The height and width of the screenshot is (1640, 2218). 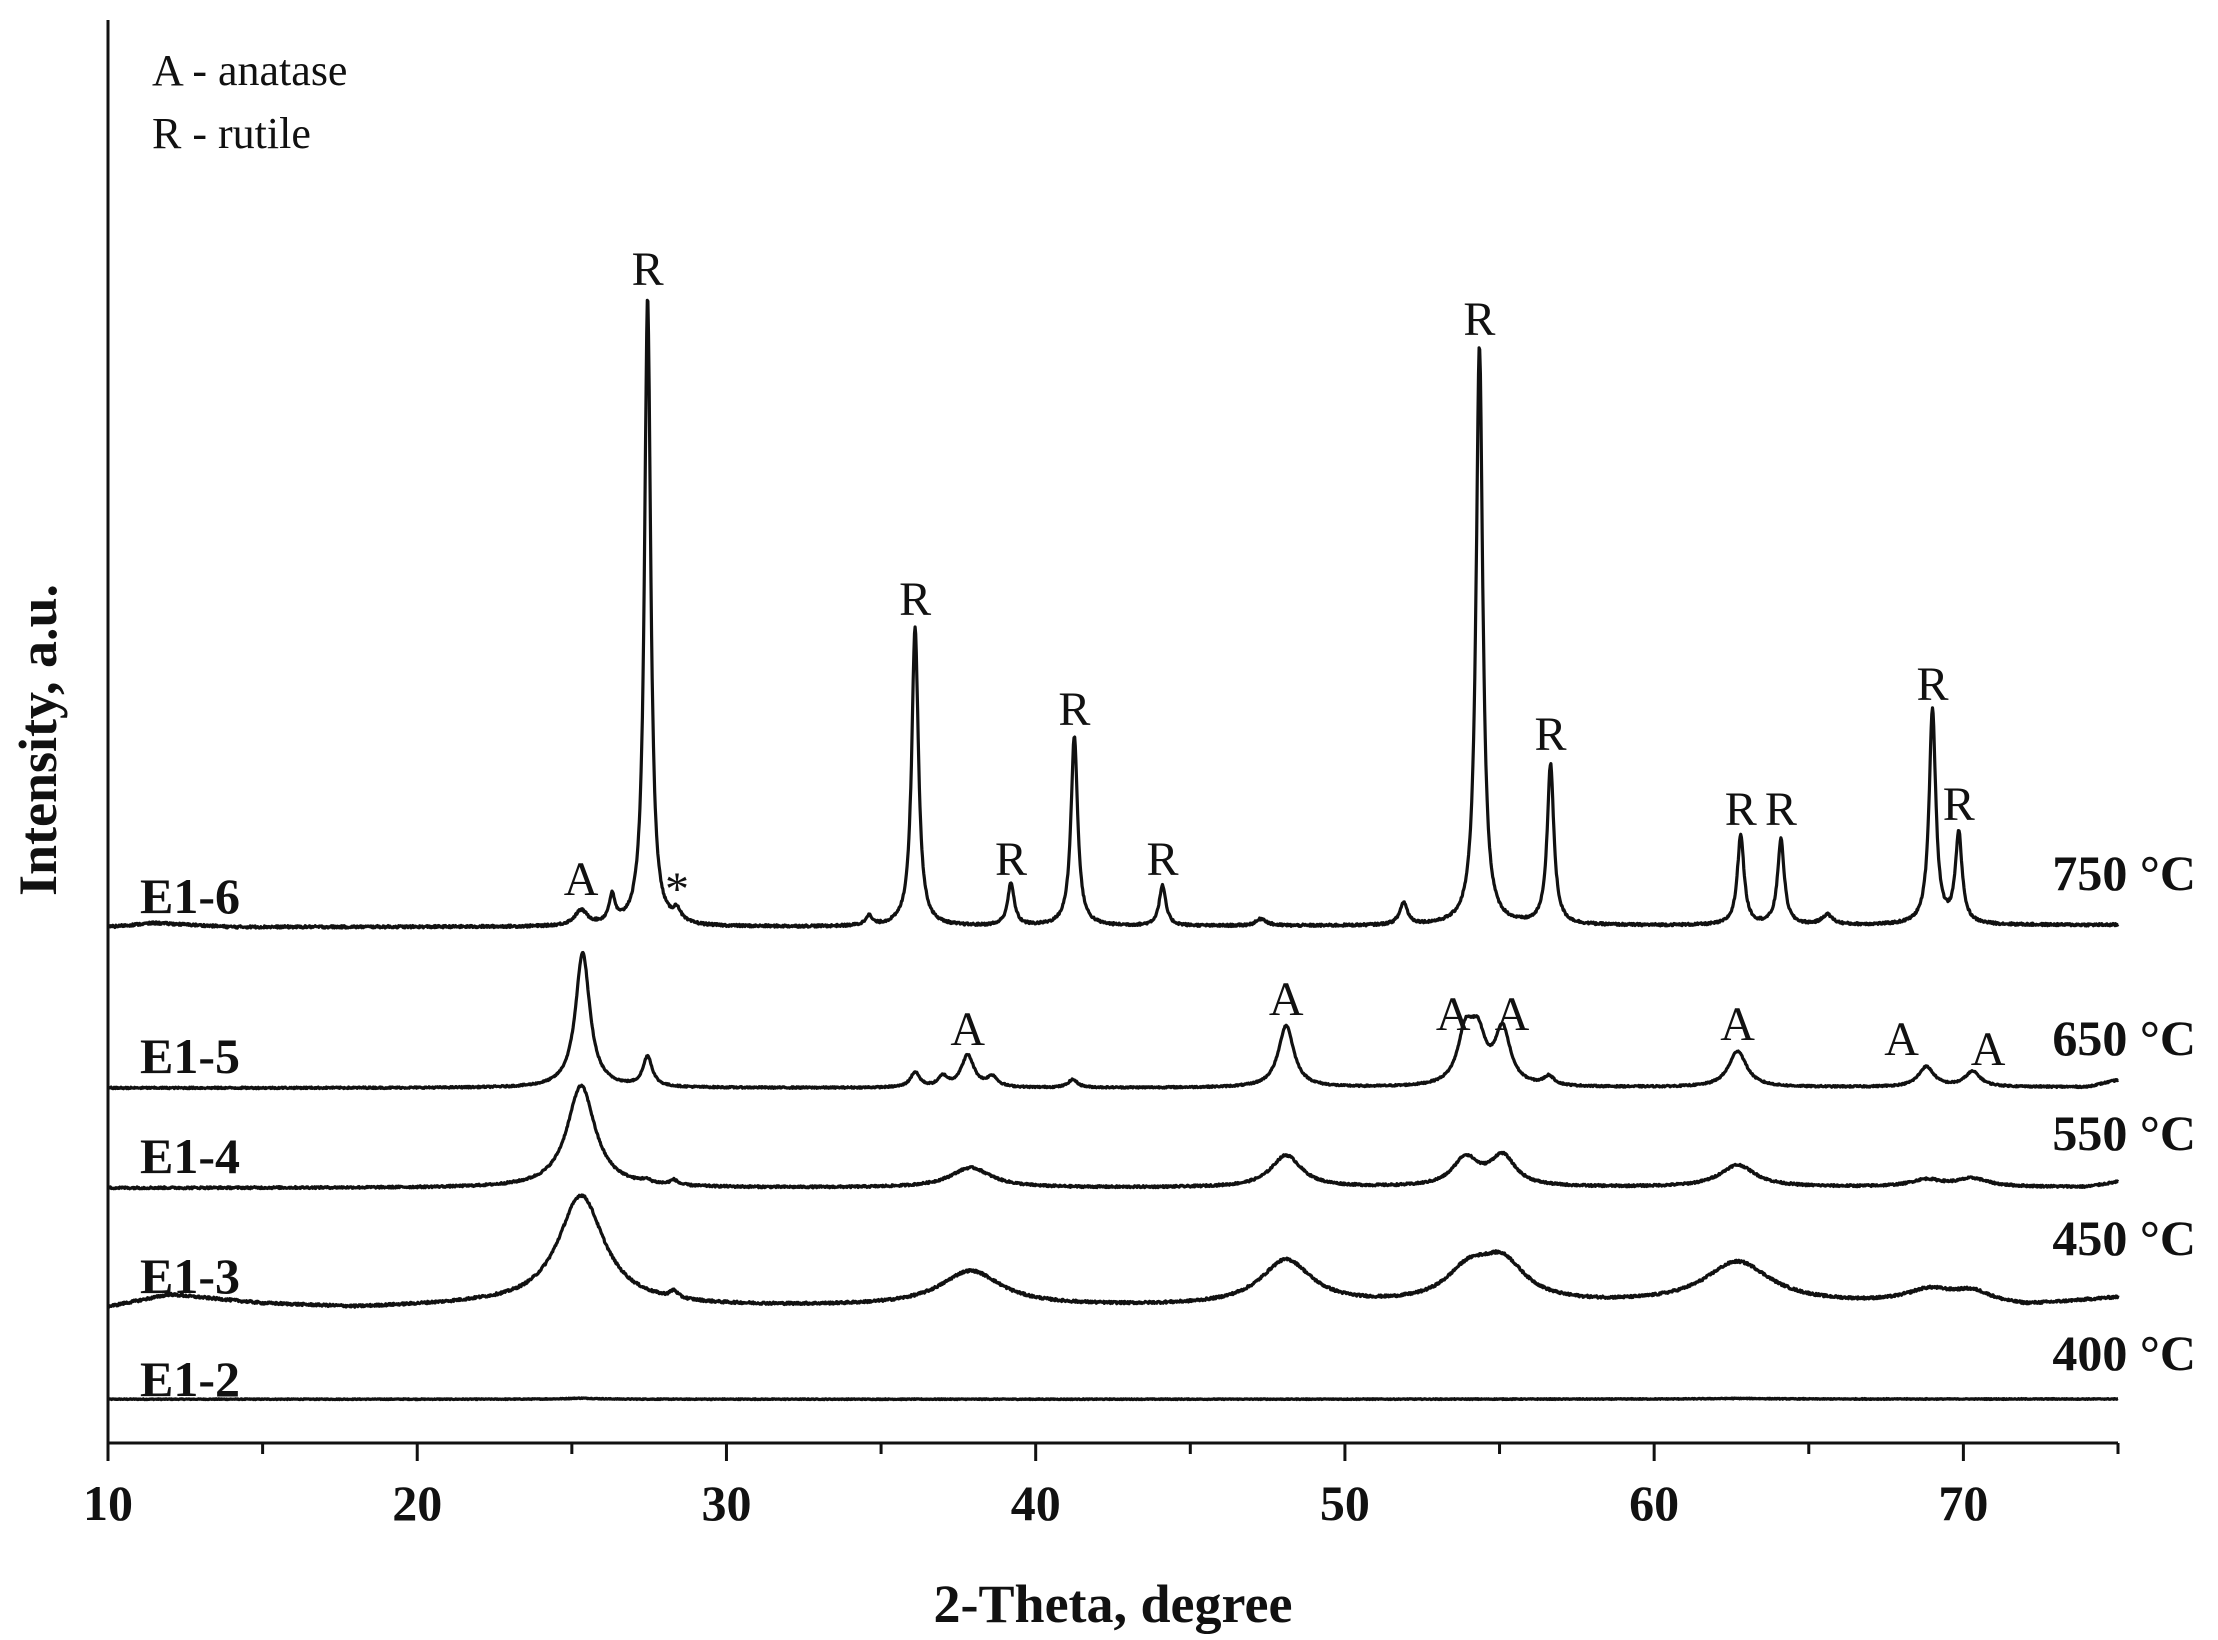 What do you see at coordinates (1345, 1503) in the screenshot?
I see `x-tick-label: 50` at bounding box center [1345, 1503].